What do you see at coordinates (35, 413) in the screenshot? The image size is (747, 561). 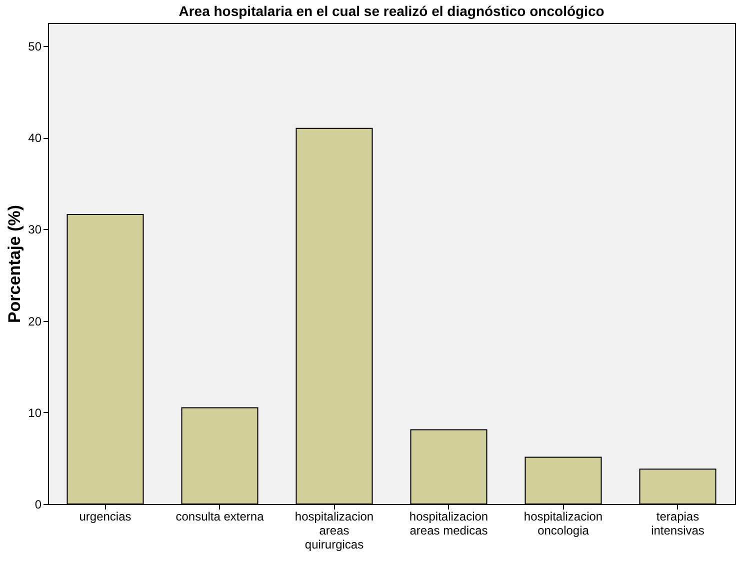 I see `y-tick-label: 10` at bounding box center [35, 413].